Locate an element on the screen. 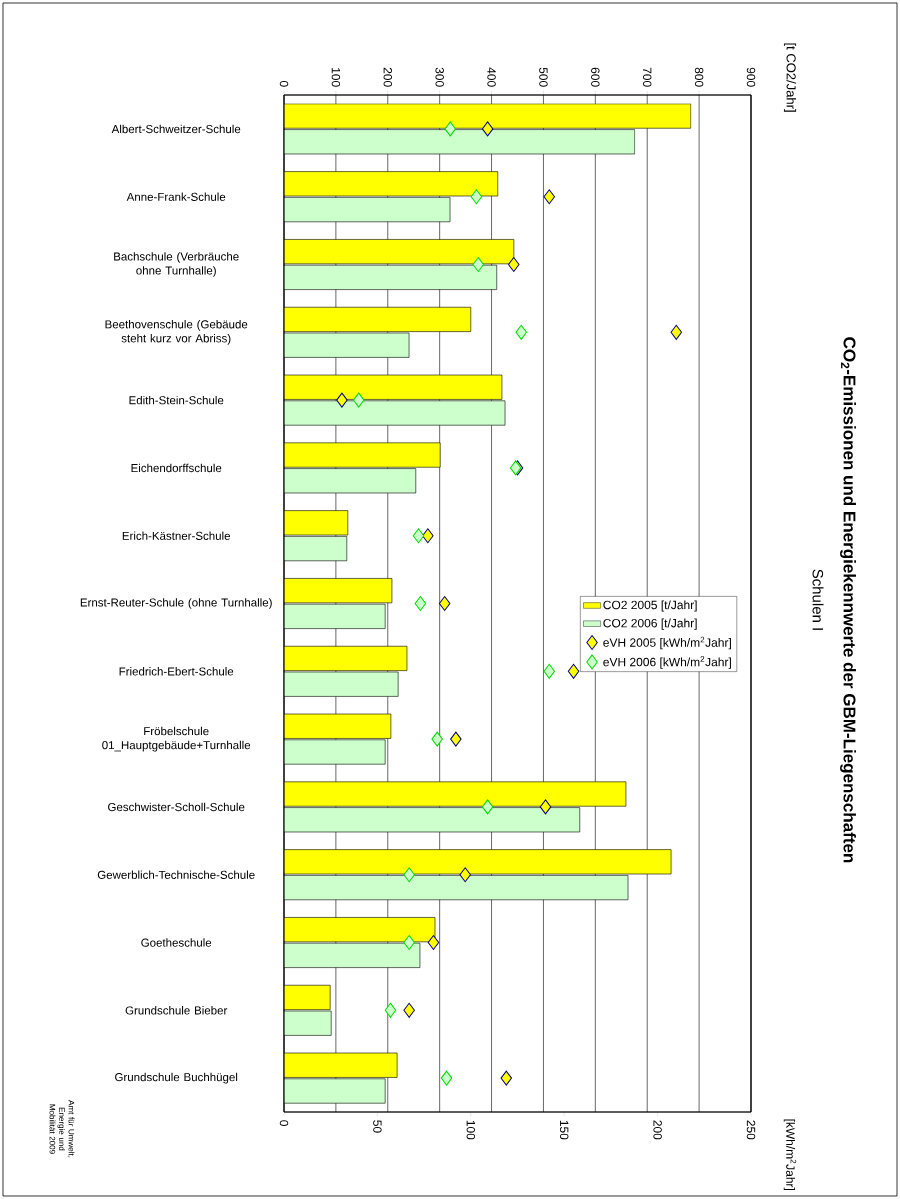 This screenshot has width=900, height=1199. y-tick-label: Eichendorffschule is located at coordinates (176, 468).